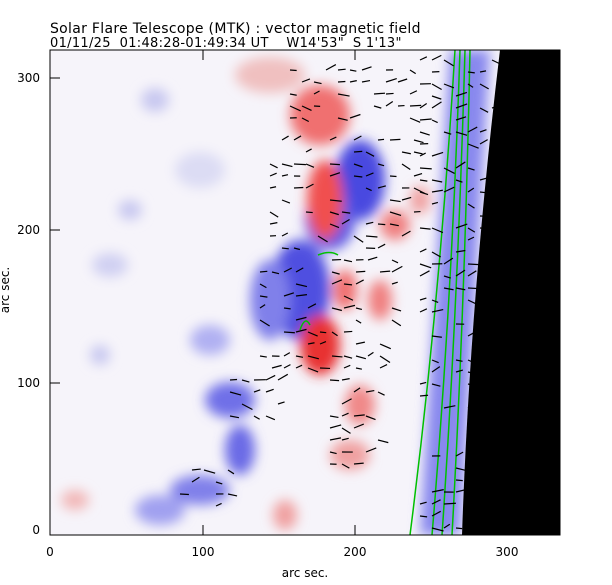 The image size is (612, 585). What do you see at coordinates (305, 573) in the screenshot?
I see `x-axis-label: arc sec.` at bounding box center [305, 573].